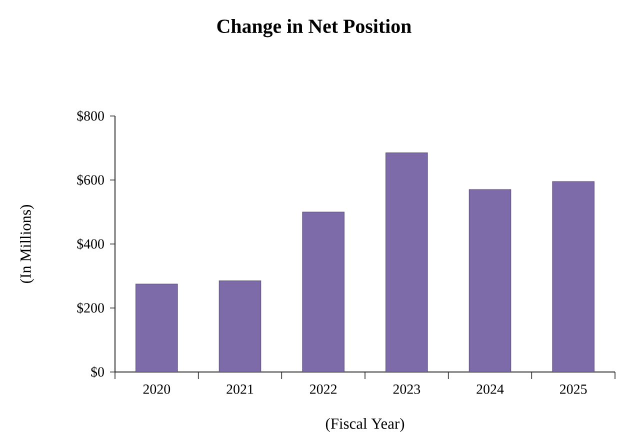 The height and width of the screenshot is (436, 620). What do you see at coordinates (90, 116) in the screenshot?
I see `y-tick-label: $800` at bounding box center [90, 116].